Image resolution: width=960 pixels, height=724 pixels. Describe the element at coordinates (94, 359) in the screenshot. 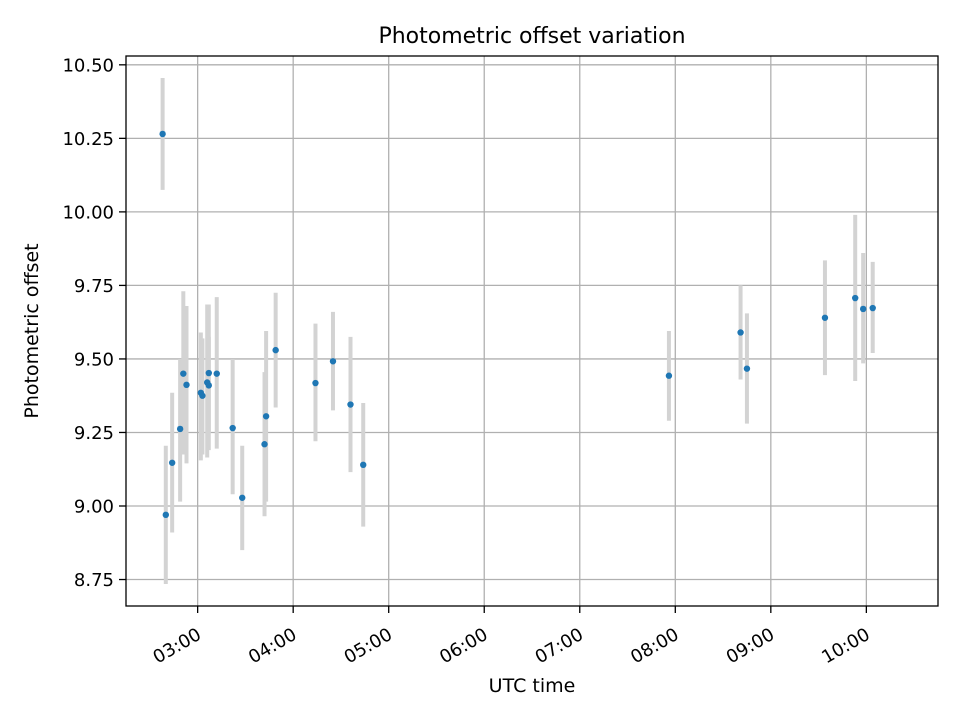

I see `y-tick-label: 9.50` at that location.